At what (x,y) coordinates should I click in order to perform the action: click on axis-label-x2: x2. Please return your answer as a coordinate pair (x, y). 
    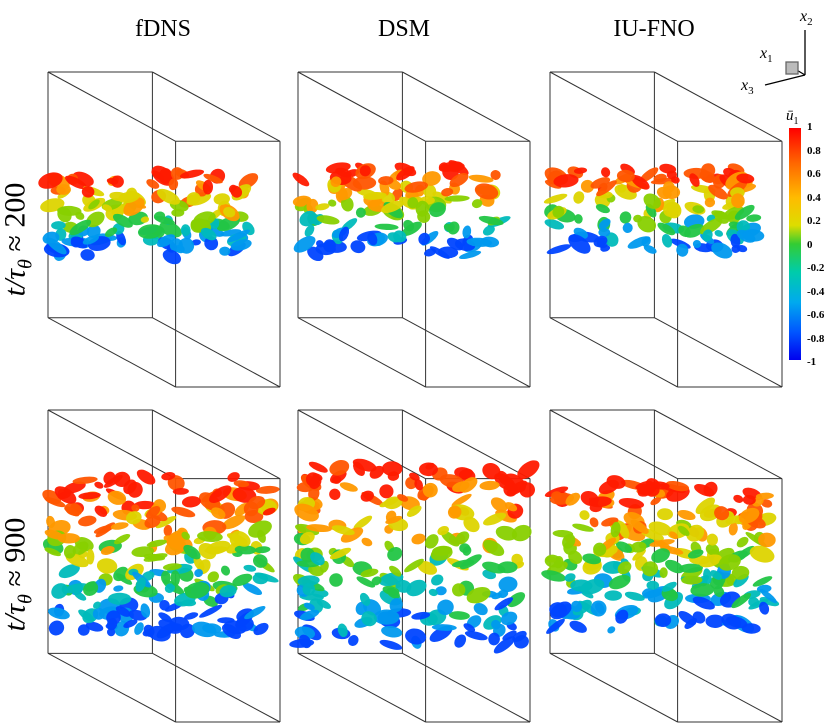
    Looking at the image, I should click on (806, 18).